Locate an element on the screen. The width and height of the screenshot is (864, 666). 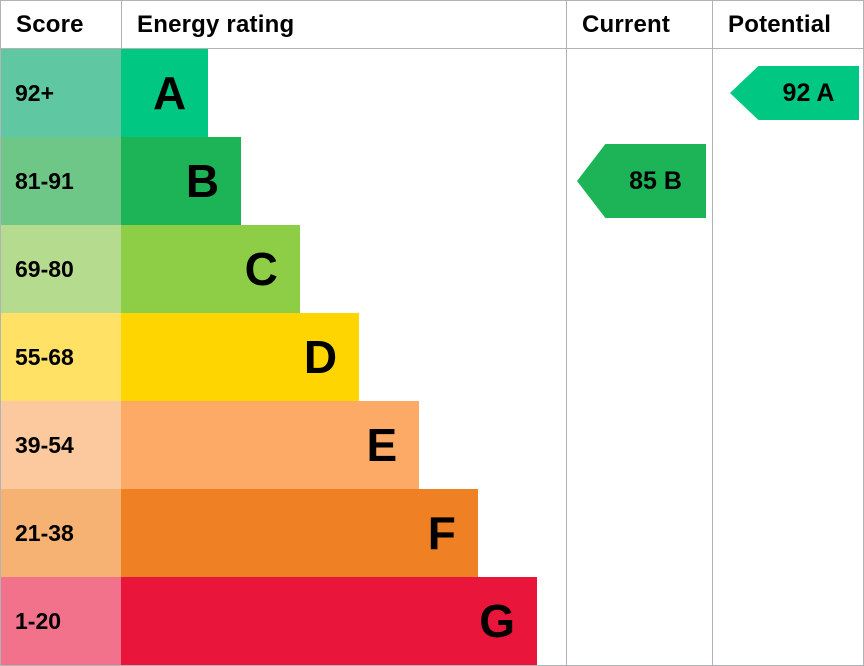
current-rating-label: 85 B is located at coordinates (655, 180).